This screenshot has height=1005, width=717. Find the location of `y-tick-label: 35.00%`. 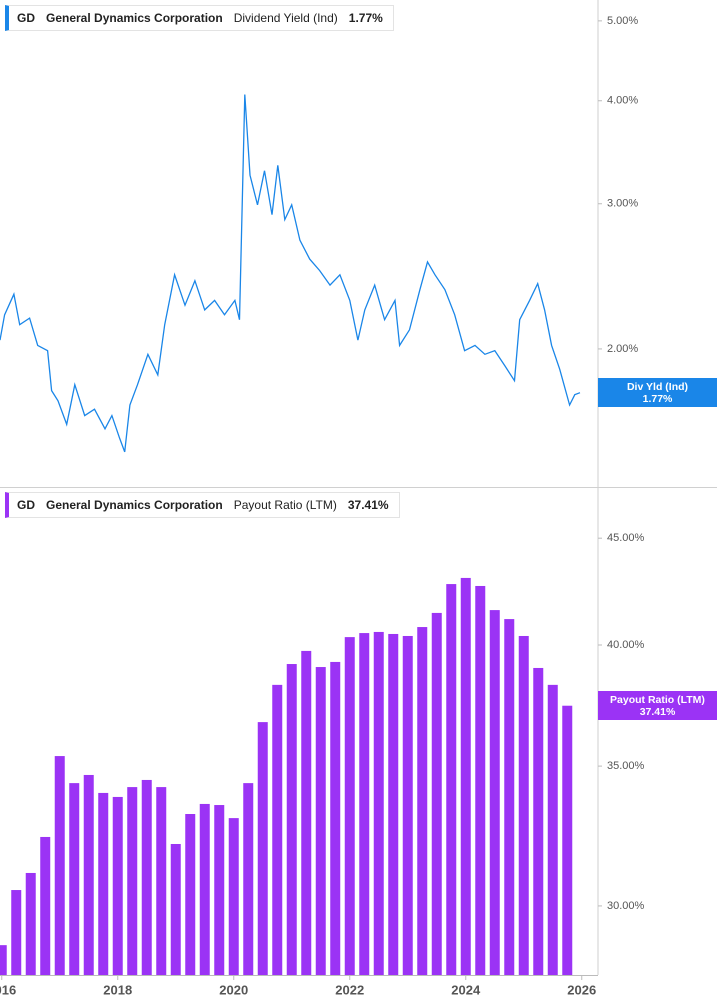

y-tick-label: 35.00% is located at coordinates (626, 766).